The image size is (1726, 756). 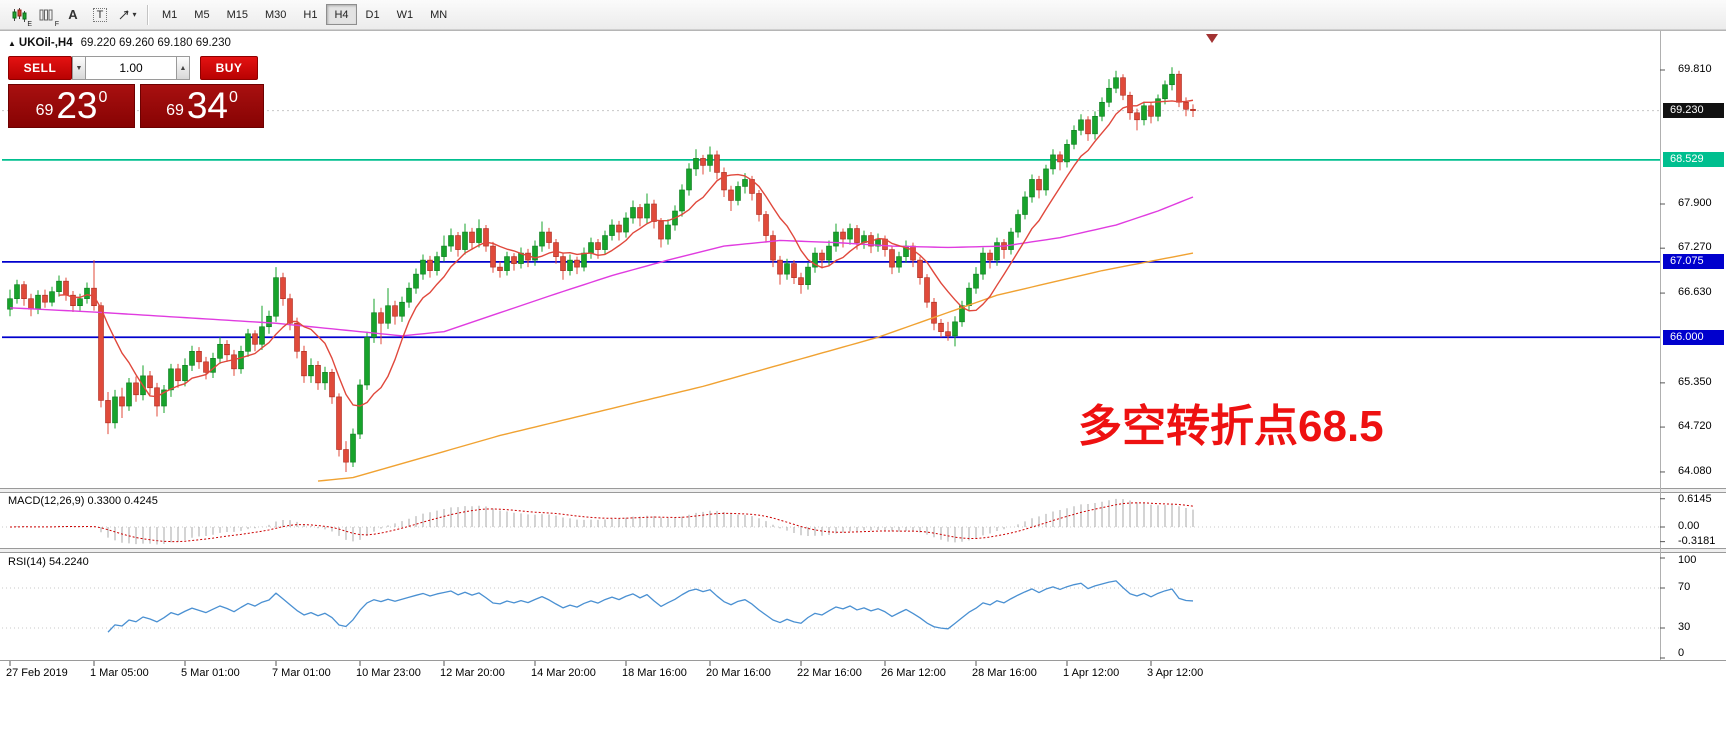 I want to click on chart-style-icon-glyph, so click(x=19, y=14).